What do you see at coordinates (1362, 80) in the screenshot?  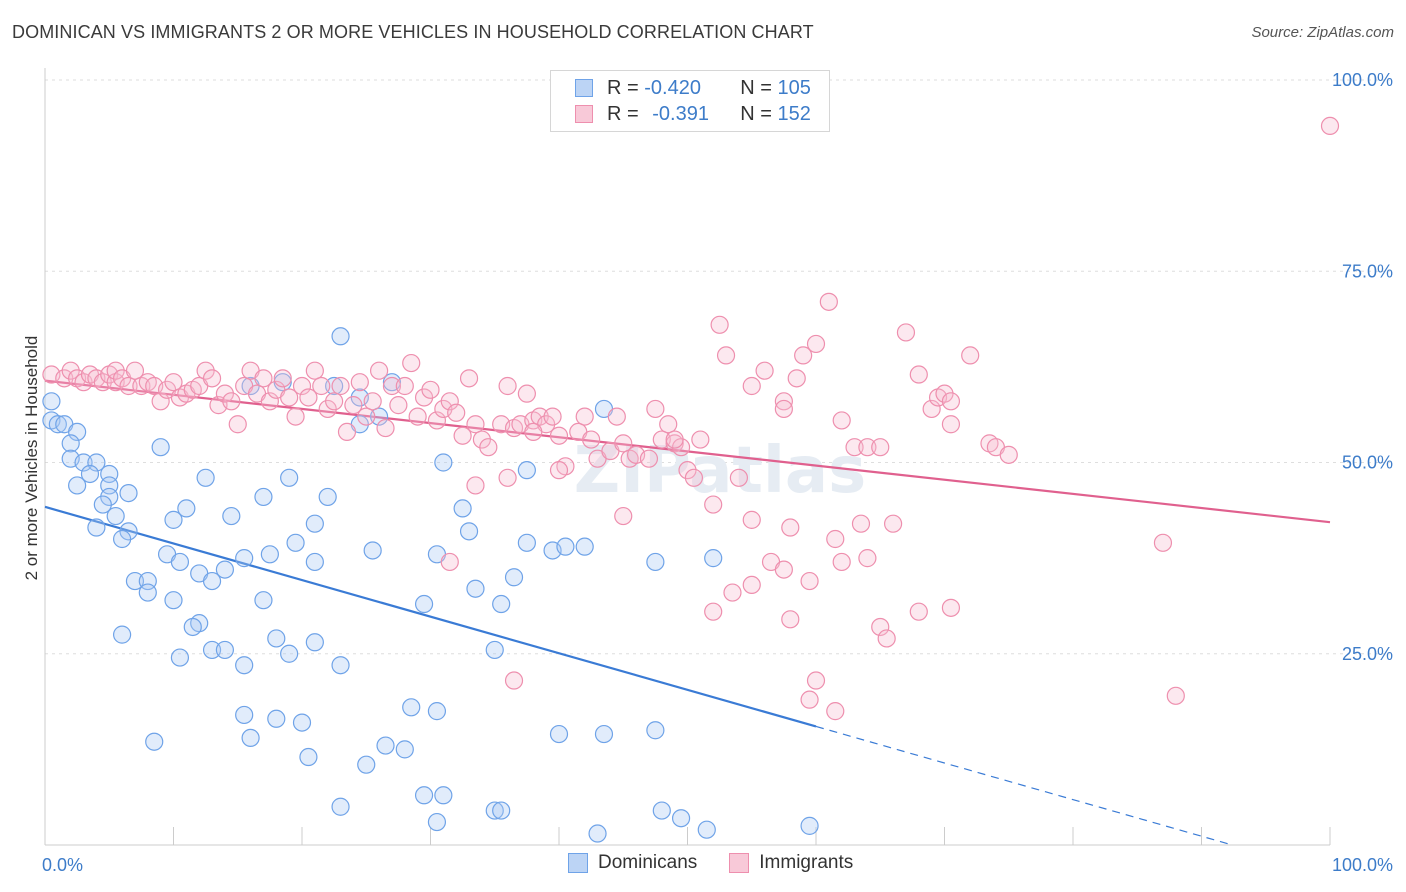 I see `y-tick-label: 100.0%` at bounding box center [1362, 80].